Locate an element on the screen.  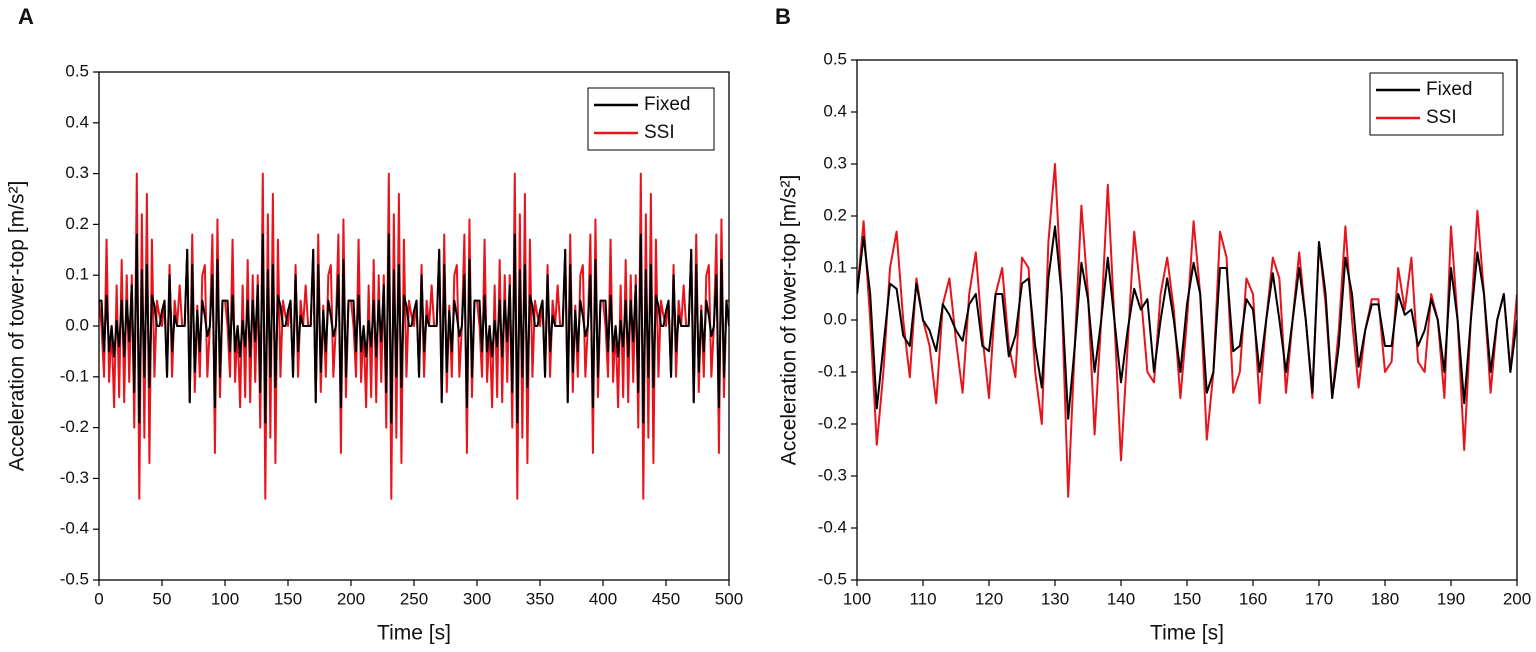
x-tick-label: 450 is located at coordinates (666, 598).